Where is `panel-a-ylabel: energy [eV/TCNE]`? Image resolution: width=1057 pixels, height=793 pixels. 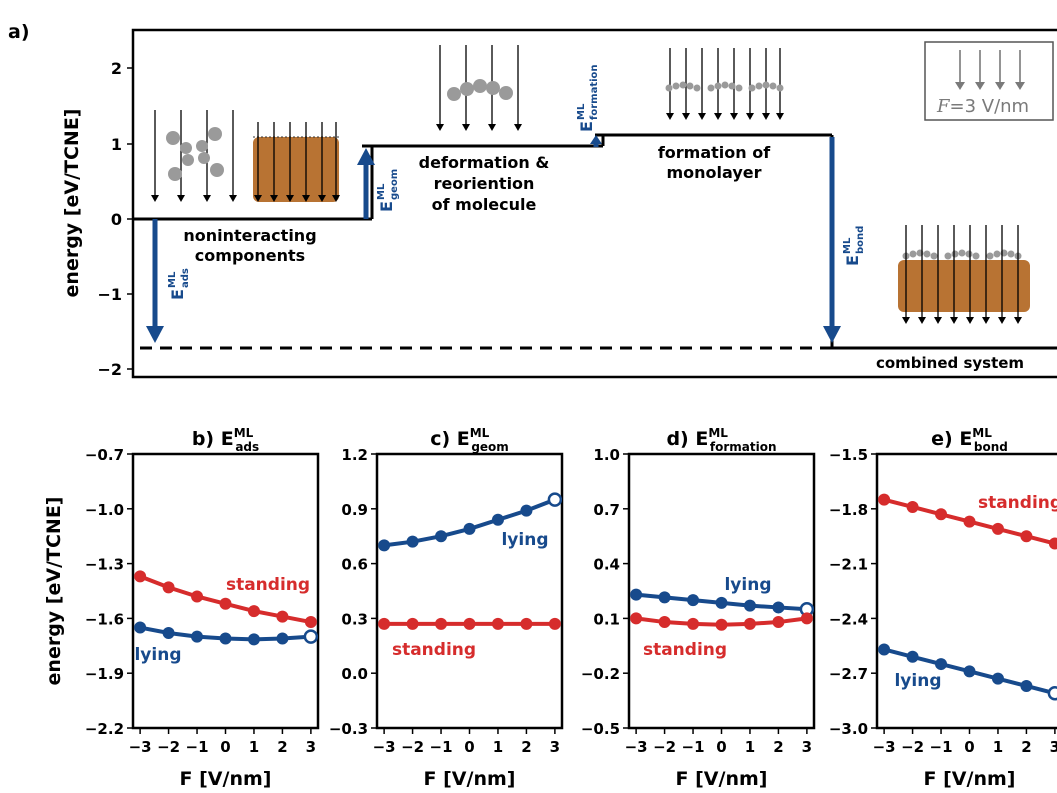
panel-a-ylabel: energy [eV/TCNE] is located at coordinates (72, 203).